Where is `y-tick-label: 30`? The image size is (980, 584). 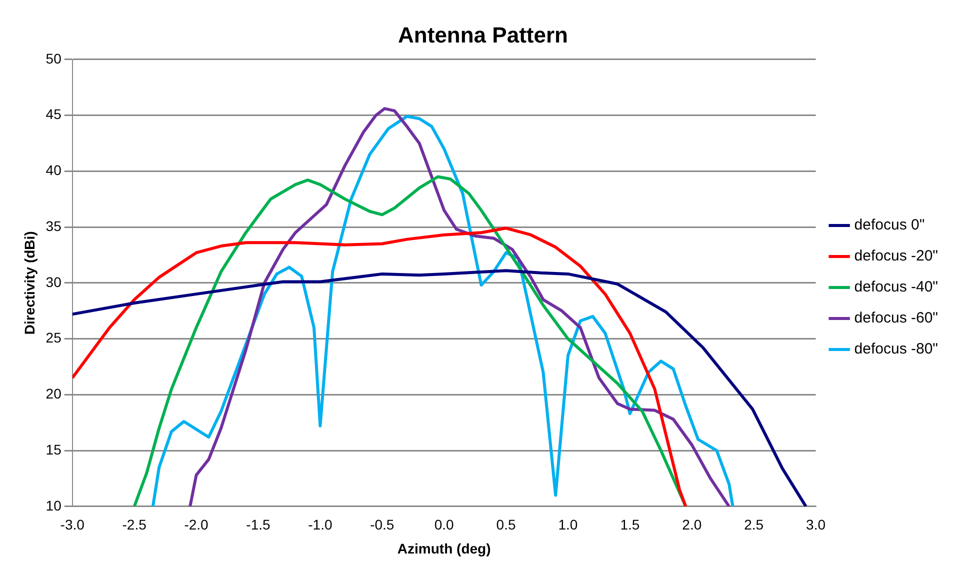 y-tick-label: 30 is located at coordinates (54, 282).